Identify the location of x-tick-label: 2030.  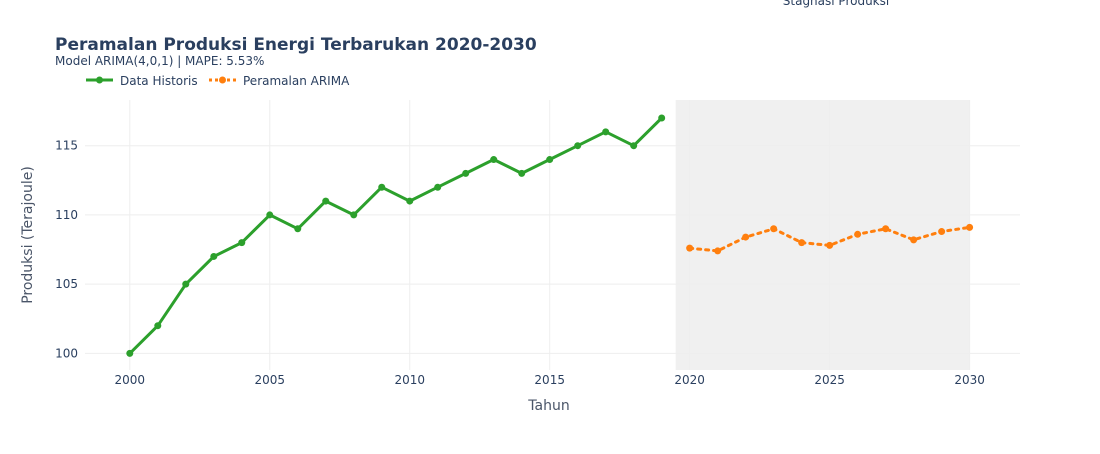
(969, 380).